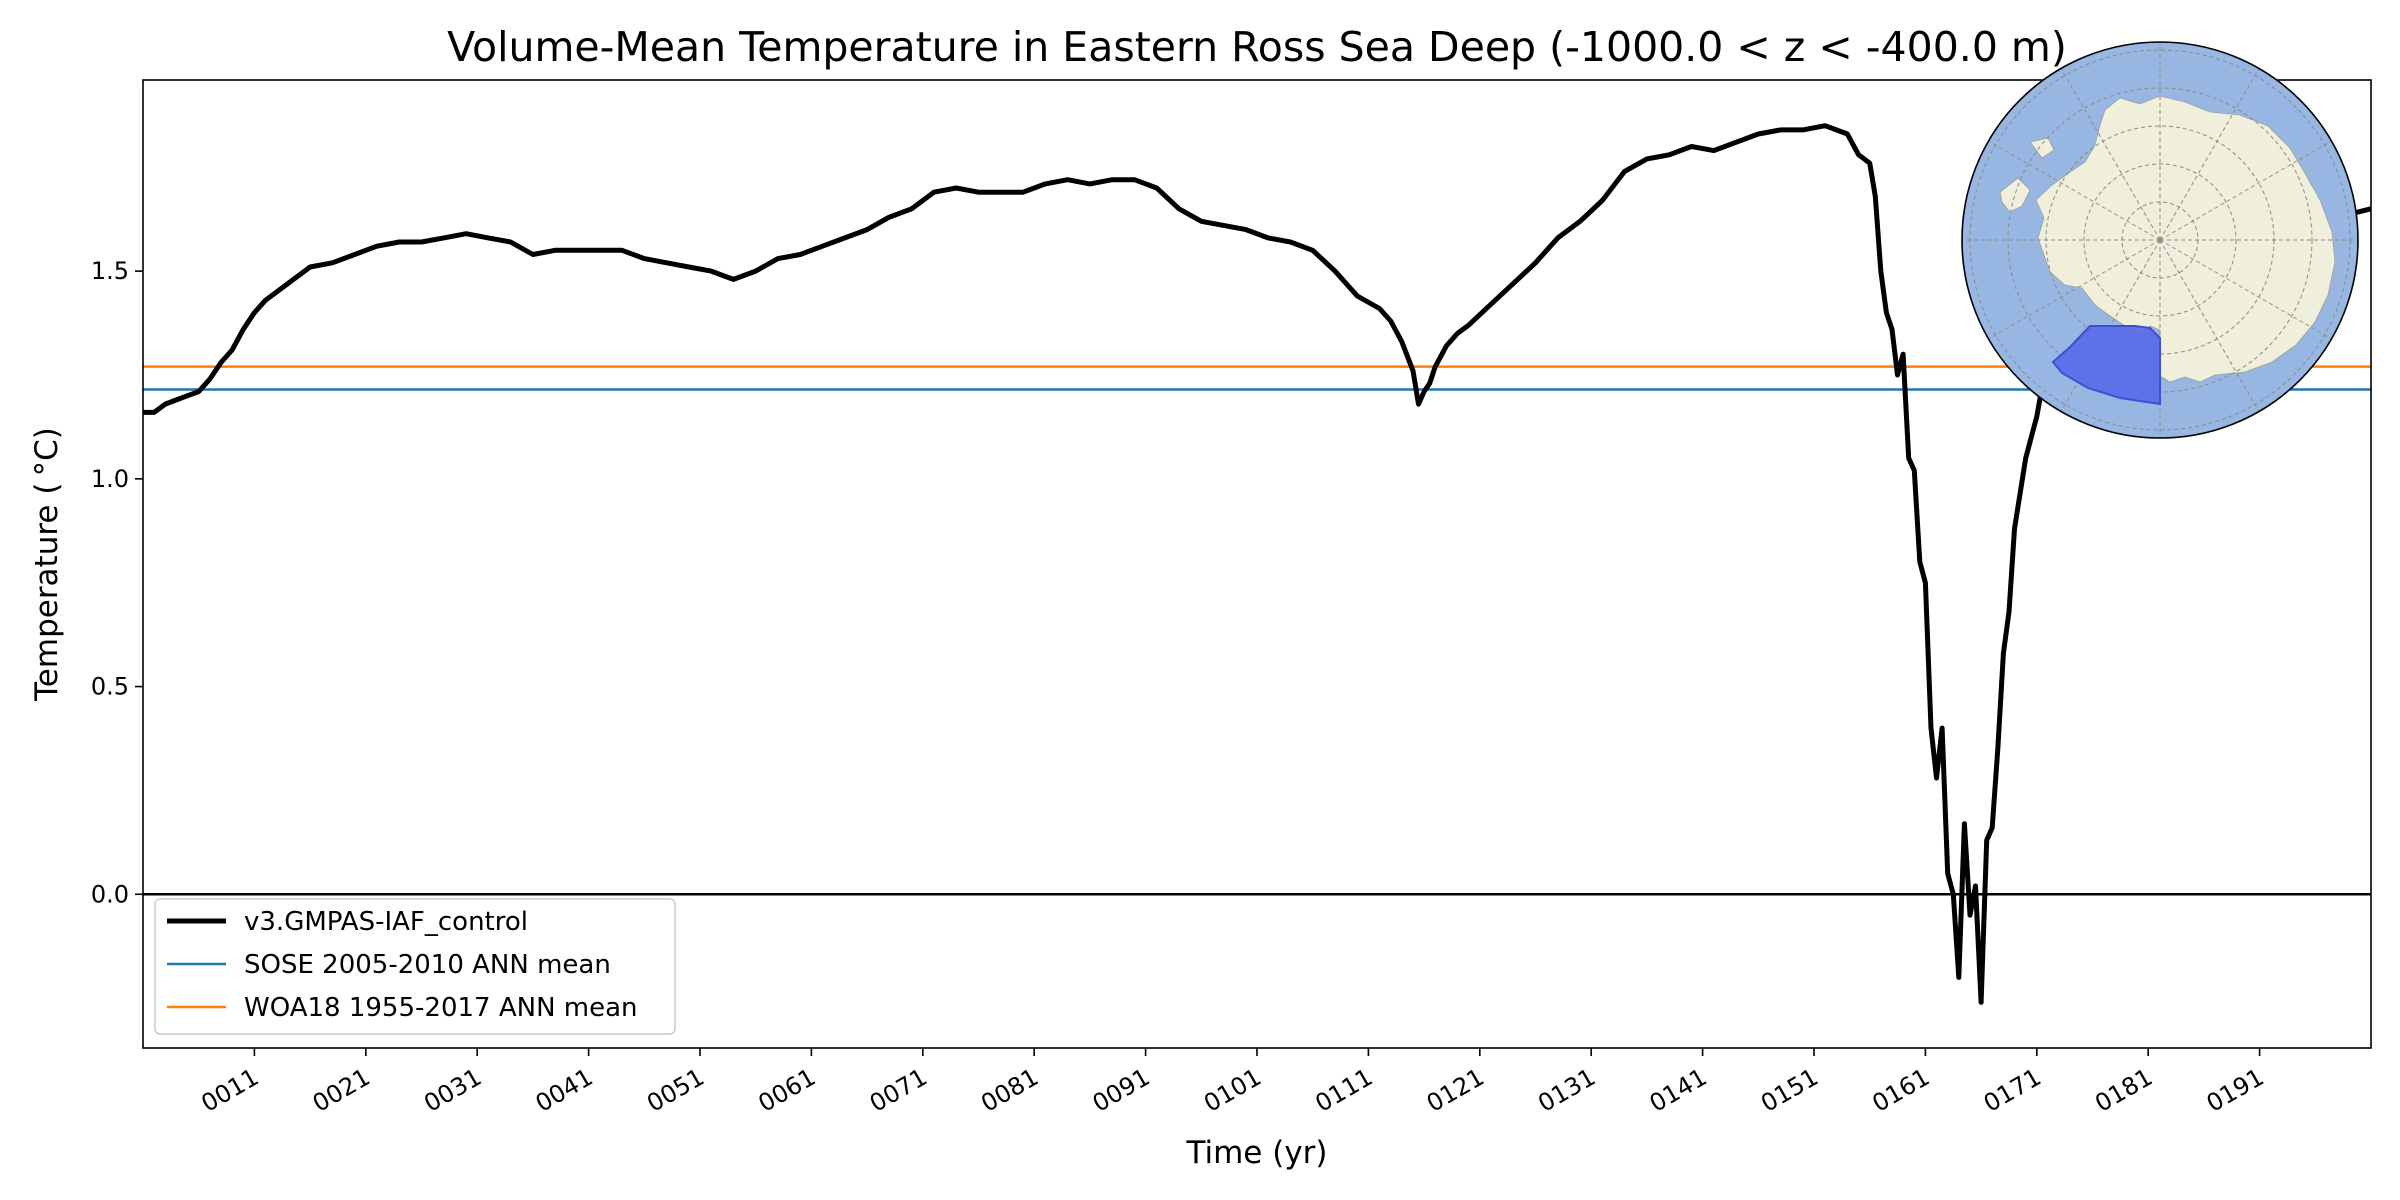 The image size is (2400, 1200). I want to click on y-tick-label: 1.0, so click(110, 479).